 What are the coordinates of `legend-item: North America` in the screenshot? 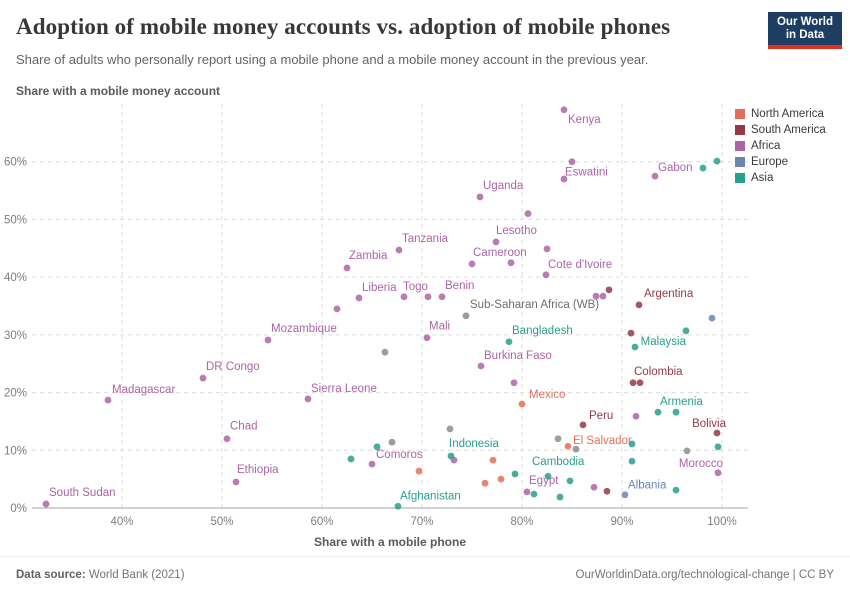 It's located at (780, 114).